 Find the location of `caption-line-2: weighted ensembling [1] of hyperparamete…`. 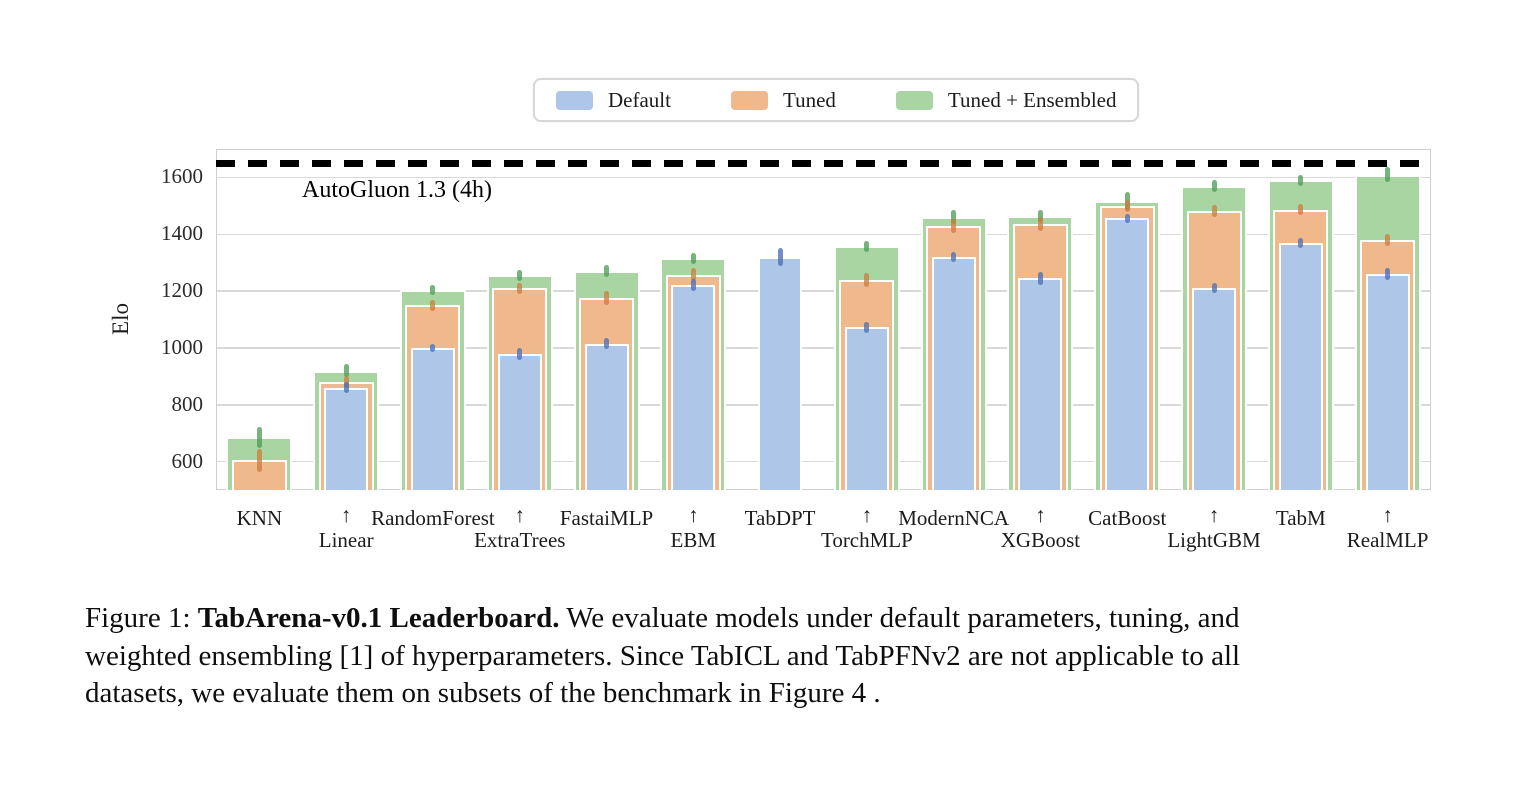

caption-line-2: weighted ensembling [1] of hyperparamete… is located at coordinates (663, 655).